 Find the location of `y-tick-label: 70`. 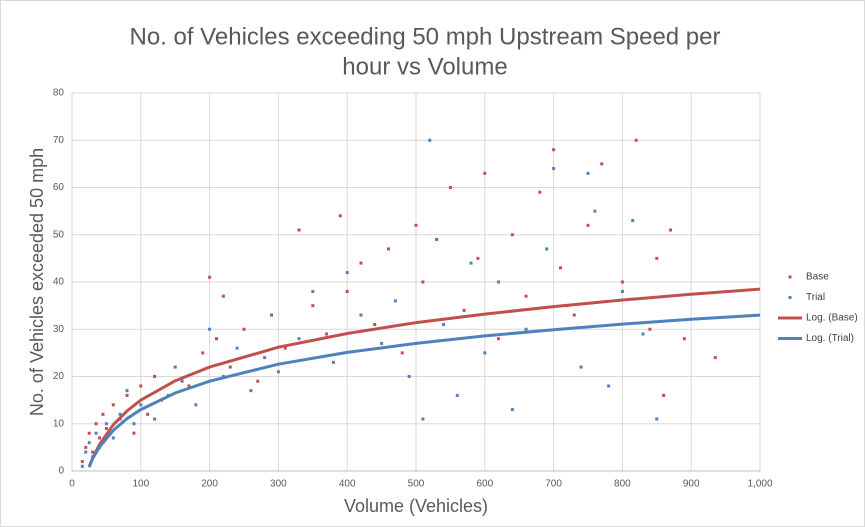

y-tick-label: 70 is located at coordinates (59, 140).